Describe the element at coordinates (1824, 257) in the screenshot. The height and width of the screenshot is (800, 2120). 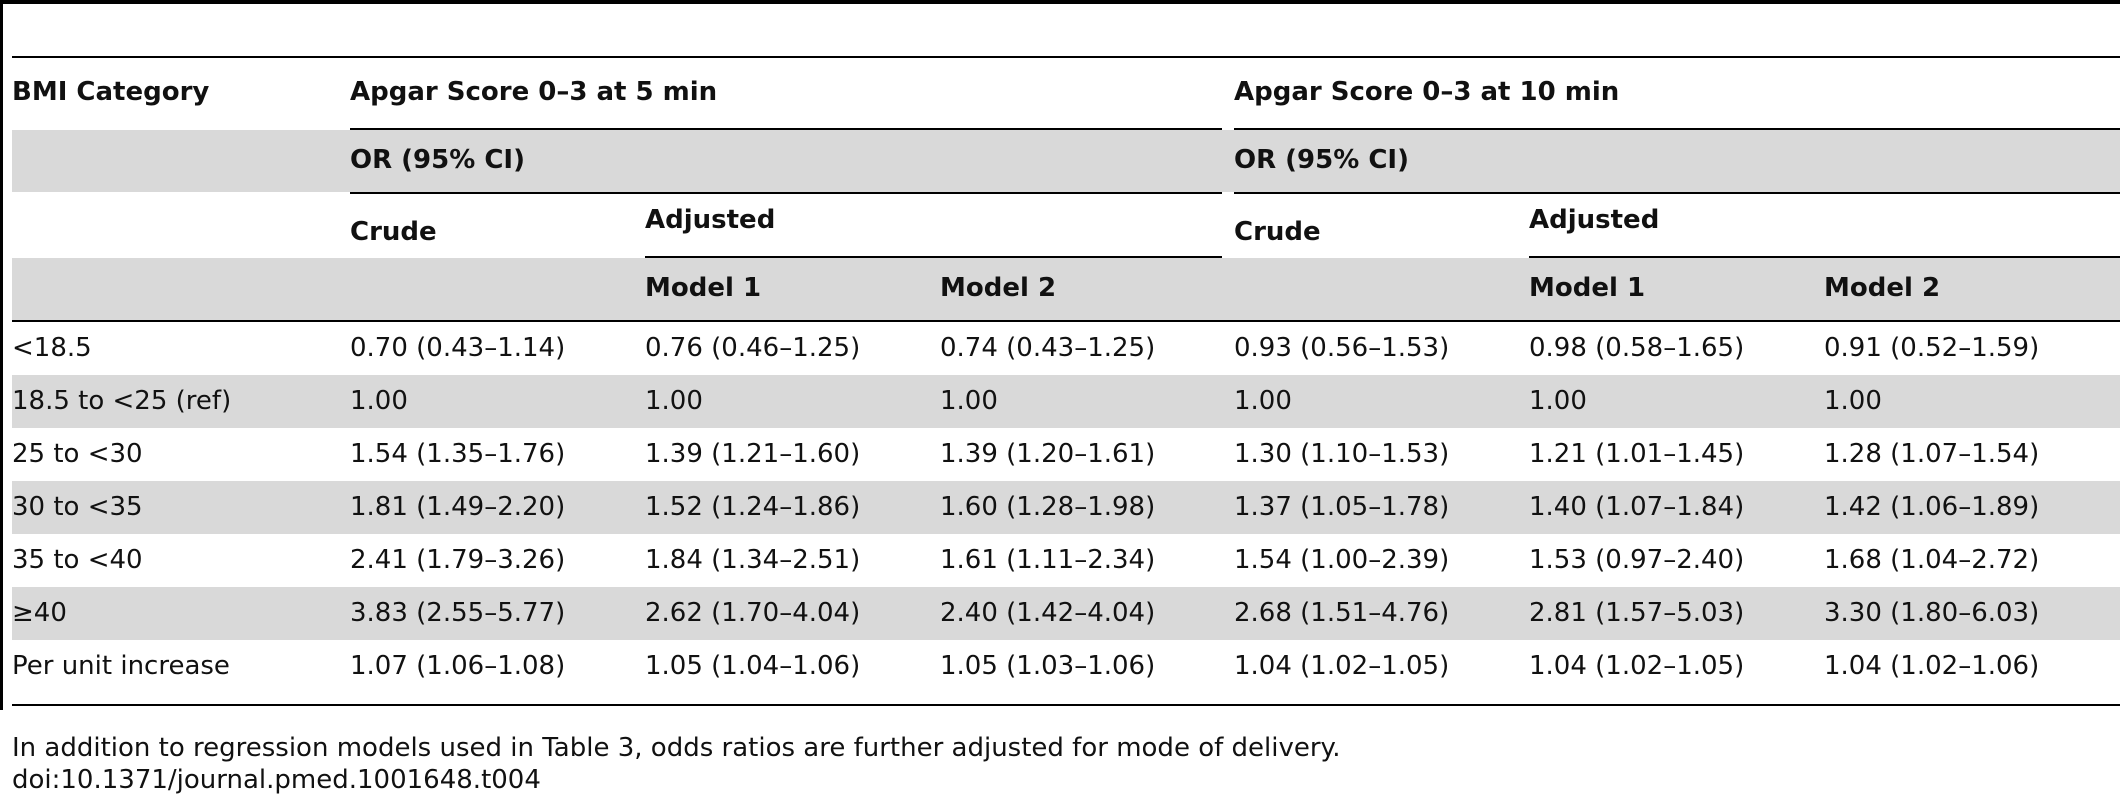
I see `rule-under-adjusted-10min` at that location.